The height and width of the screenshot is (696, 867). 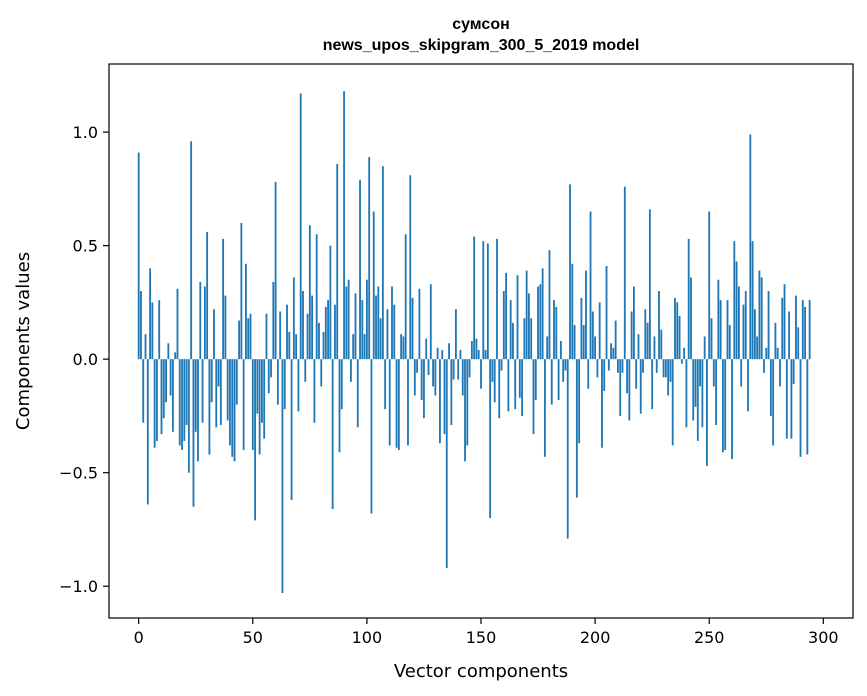 I want to click on y-axis-label: Components values, so click(x=23, y=341).